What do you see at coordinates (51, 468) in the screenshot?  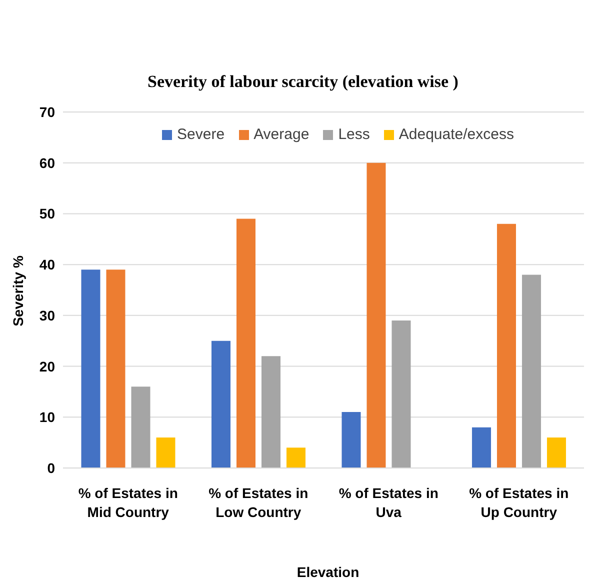 I see `y-tick-label: 0` at bounding box center [51, 468].